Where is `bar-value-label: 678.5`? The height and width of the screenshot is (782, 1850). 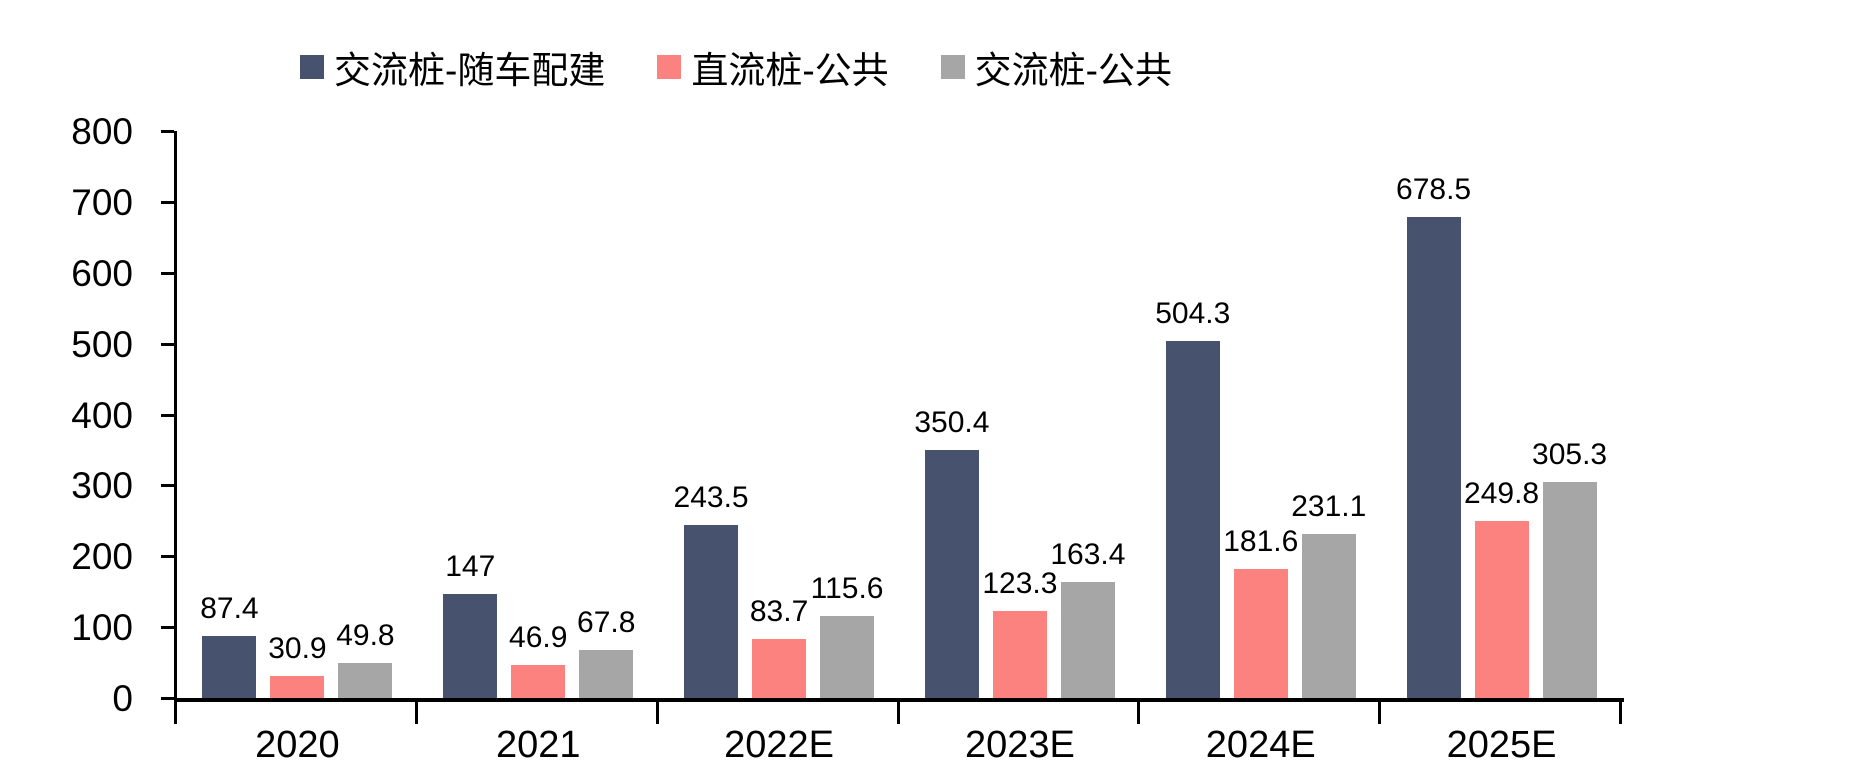 bar-value-label: 678.5 is located at coordinates (1434, 190).